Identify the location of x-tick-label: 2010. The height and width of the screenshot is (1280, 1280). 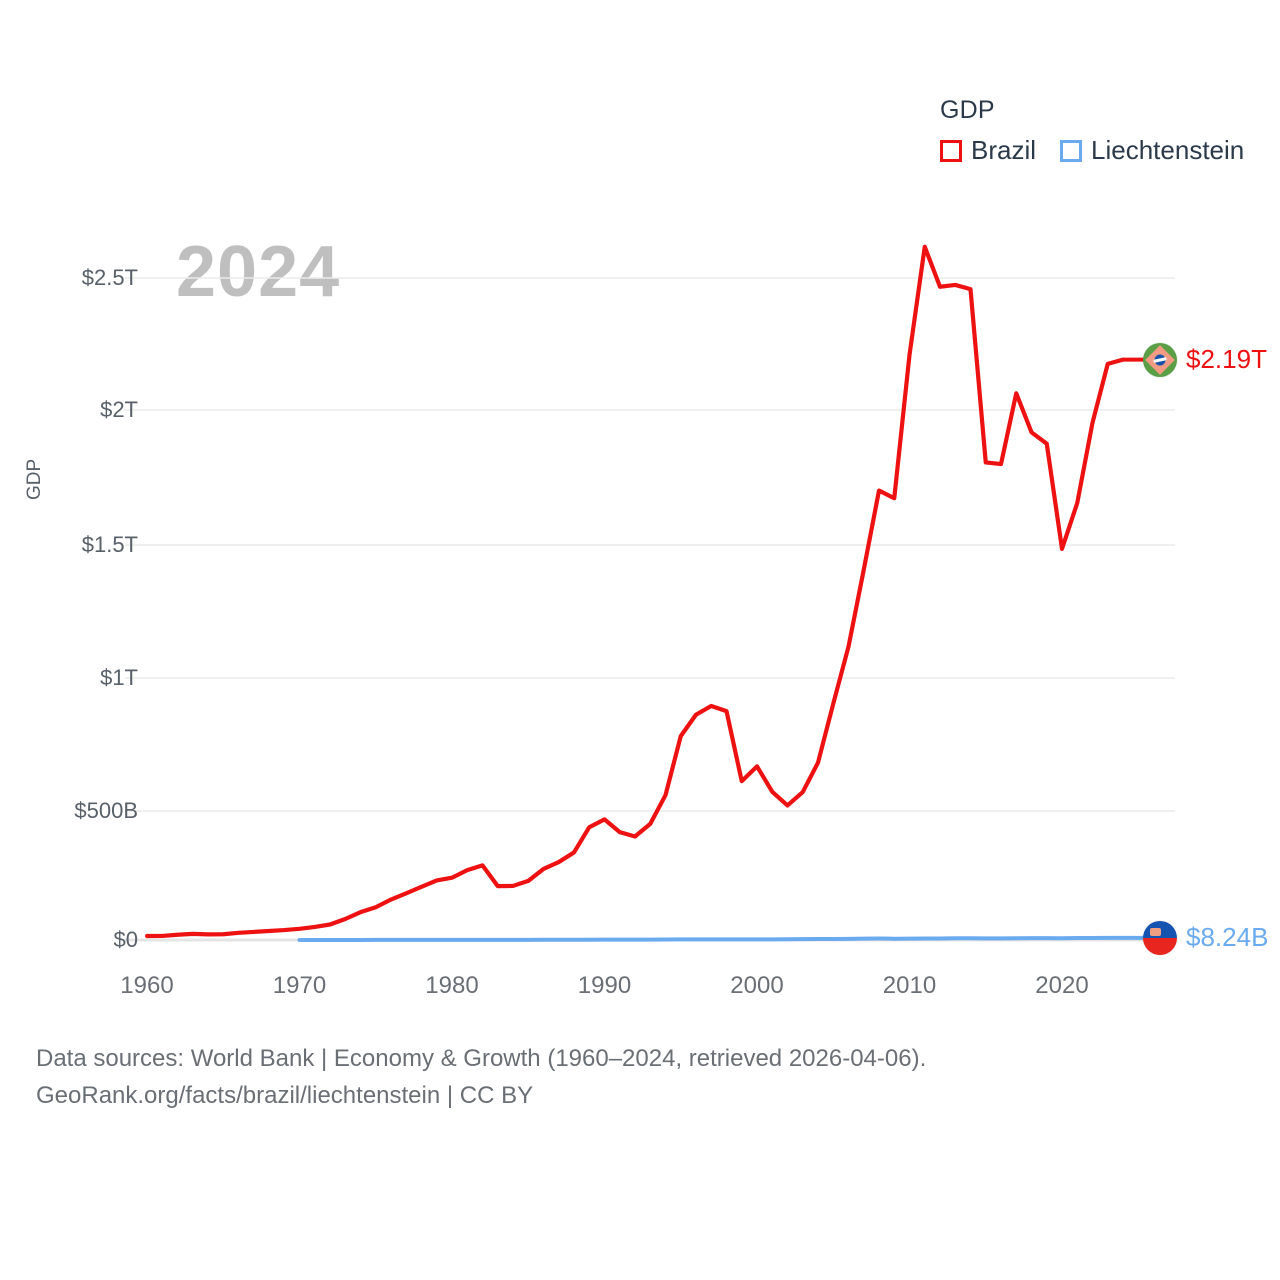
(909, 985).